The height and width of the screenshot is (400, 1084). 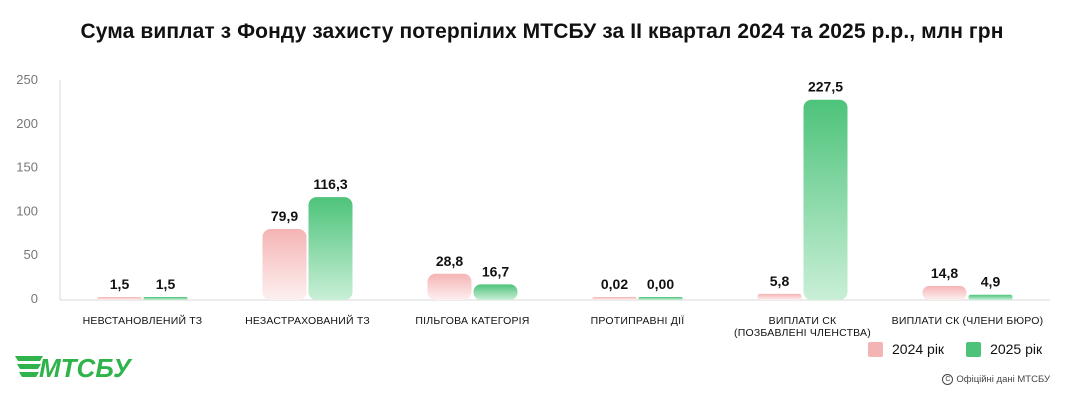 I want to click on value-label-2025: 116,3, so click(x=330, y=184).